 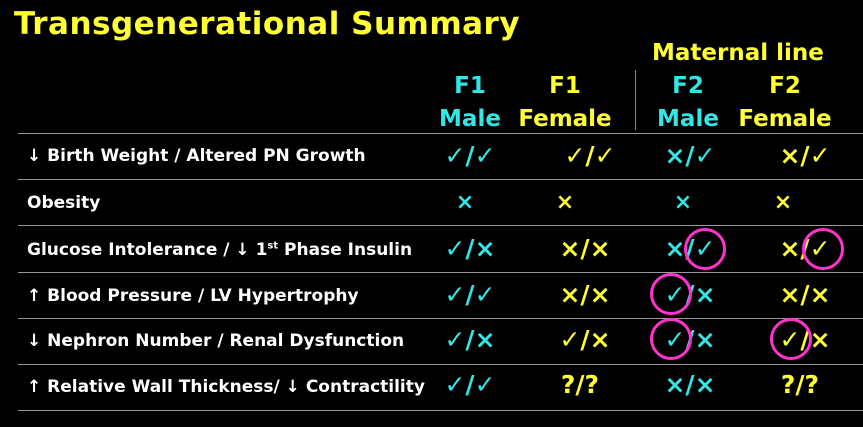 What do you see at coordinates (785, 103) in the screenshot?
I see `column-header-f2-female: F2 Female` at bounding box center [785, 103].